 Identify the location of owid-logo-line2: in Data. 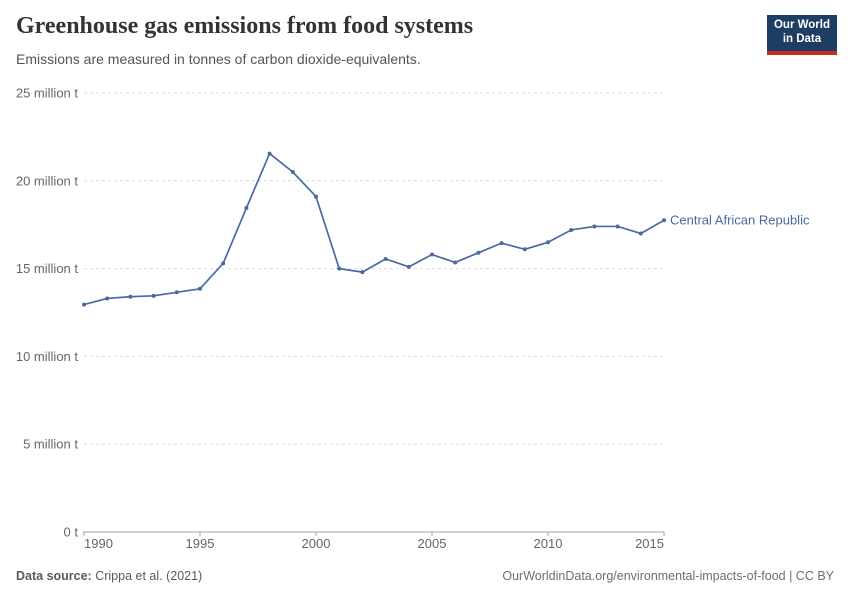
(802, 38).